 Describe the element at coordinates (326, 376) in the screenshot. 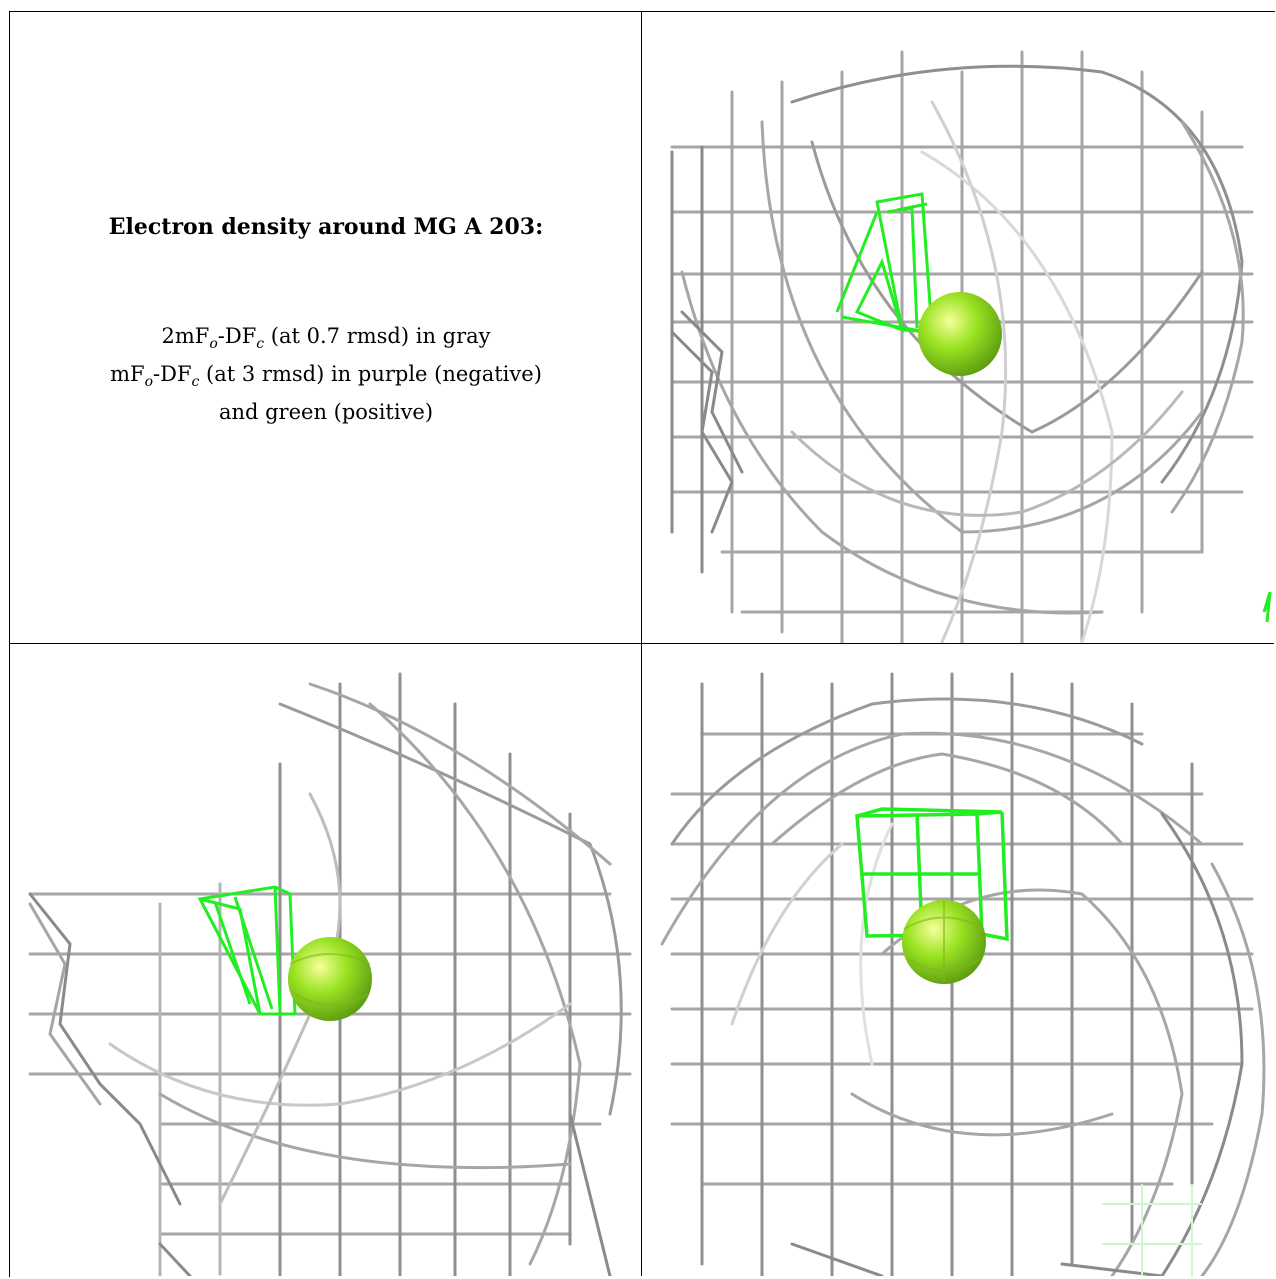

I see `caption-line-fofc: mFo-DFc (at 3 rmsd) in purple (negative)` at that location.